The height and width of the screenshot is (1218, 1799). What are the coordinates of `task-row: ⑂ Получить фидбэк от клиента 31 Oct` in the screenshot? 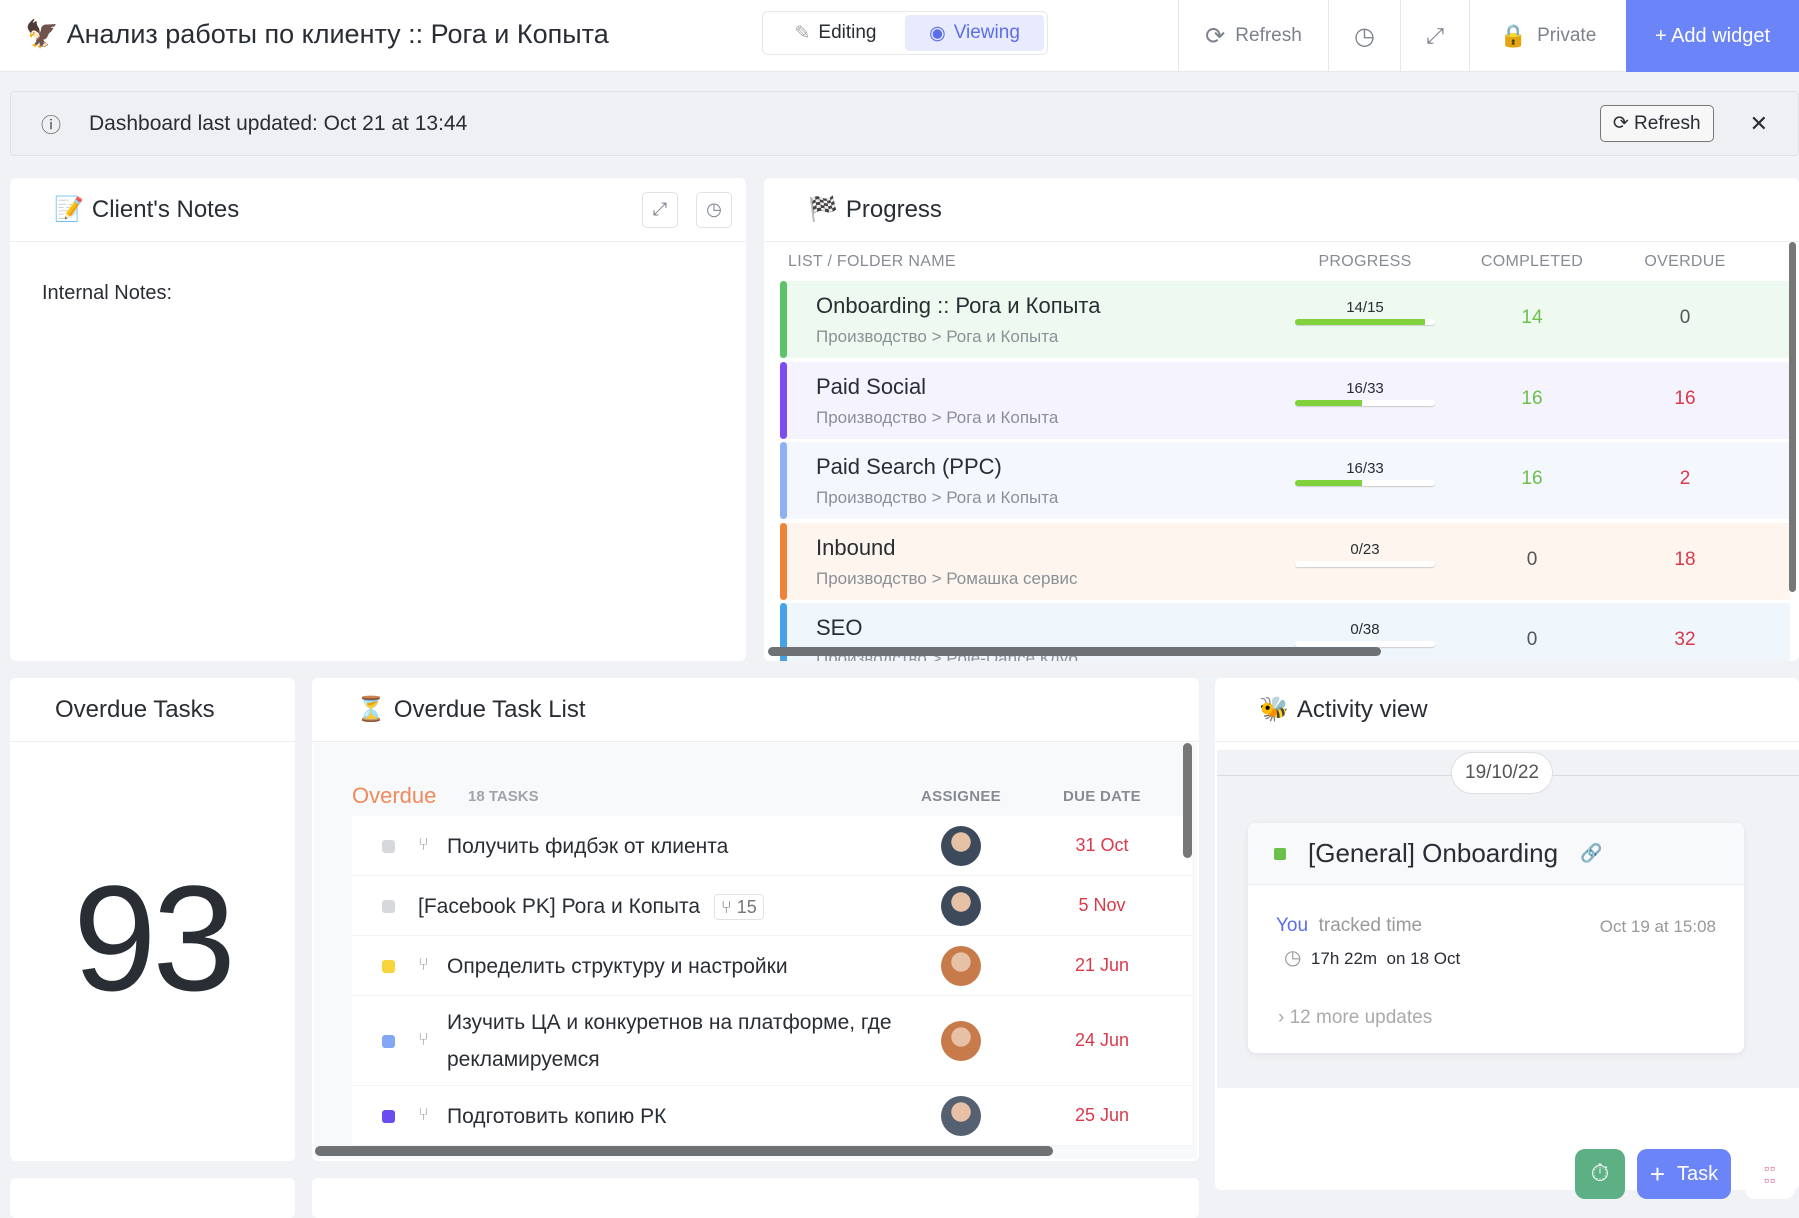 It's located at (772, 846).